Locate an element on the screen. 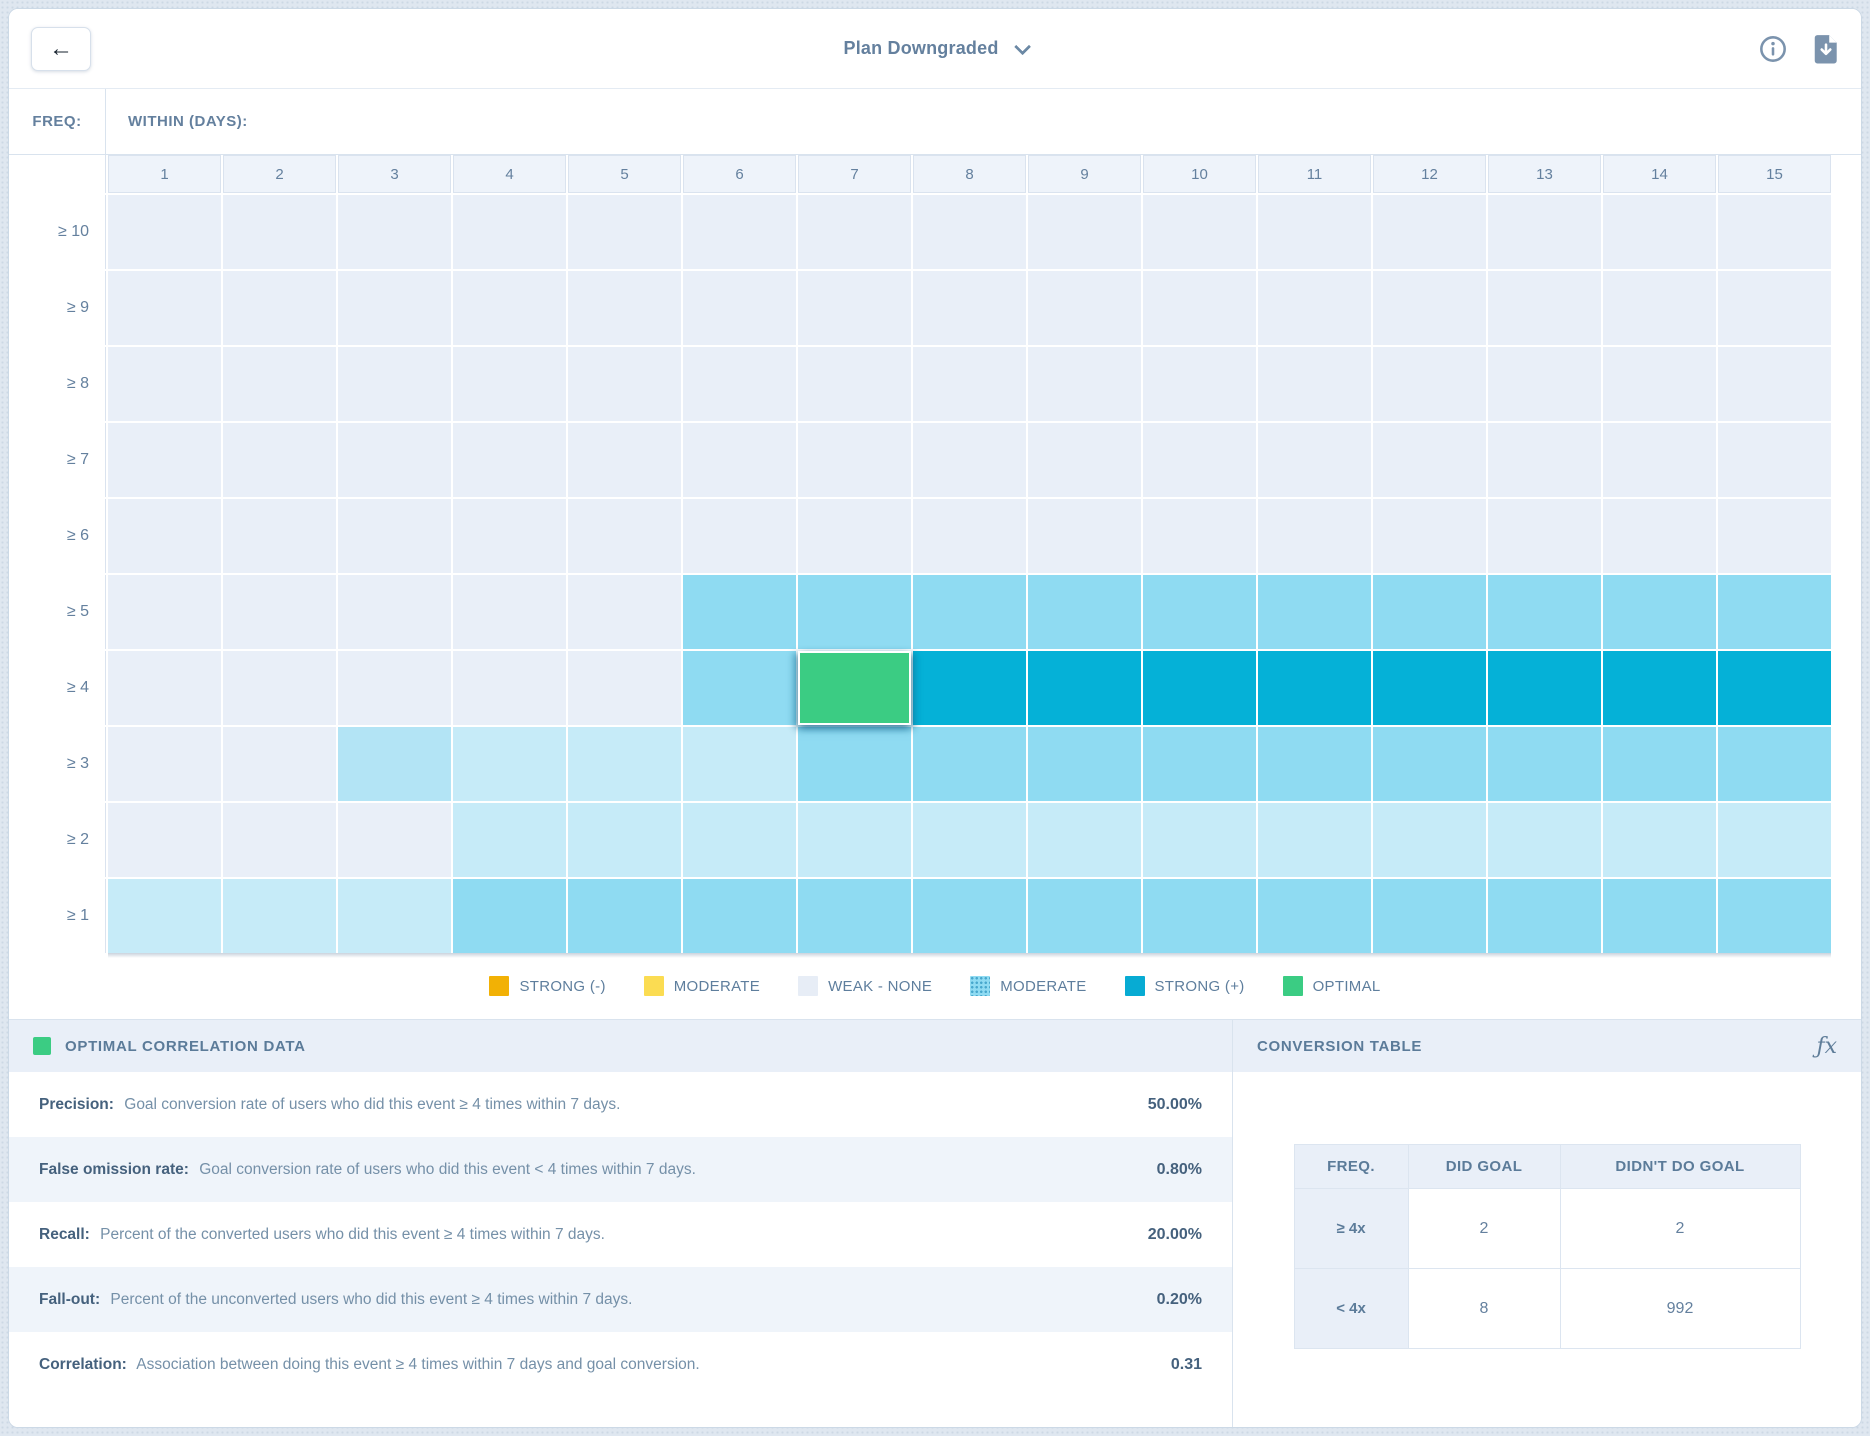  info-icon is located at coordinates (1773, 49).